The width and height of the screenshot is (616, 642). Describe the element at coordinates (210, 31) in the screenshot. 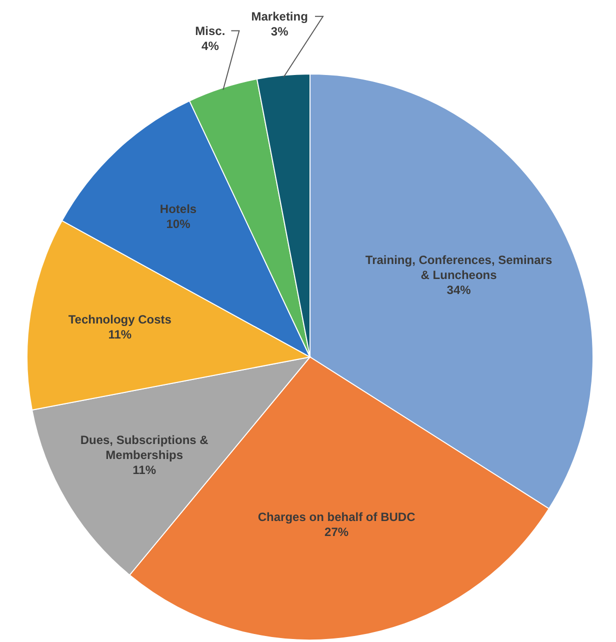

I see `slice-label: Misc.` at that location.